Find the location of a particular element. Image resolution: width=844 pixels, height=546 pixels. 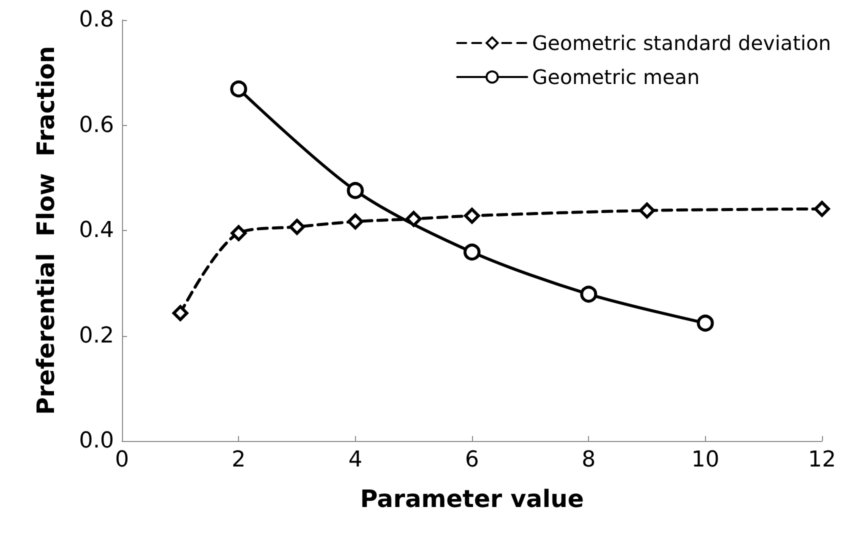

y-tick-label: 0.8 is located at coordinates (96, 20).